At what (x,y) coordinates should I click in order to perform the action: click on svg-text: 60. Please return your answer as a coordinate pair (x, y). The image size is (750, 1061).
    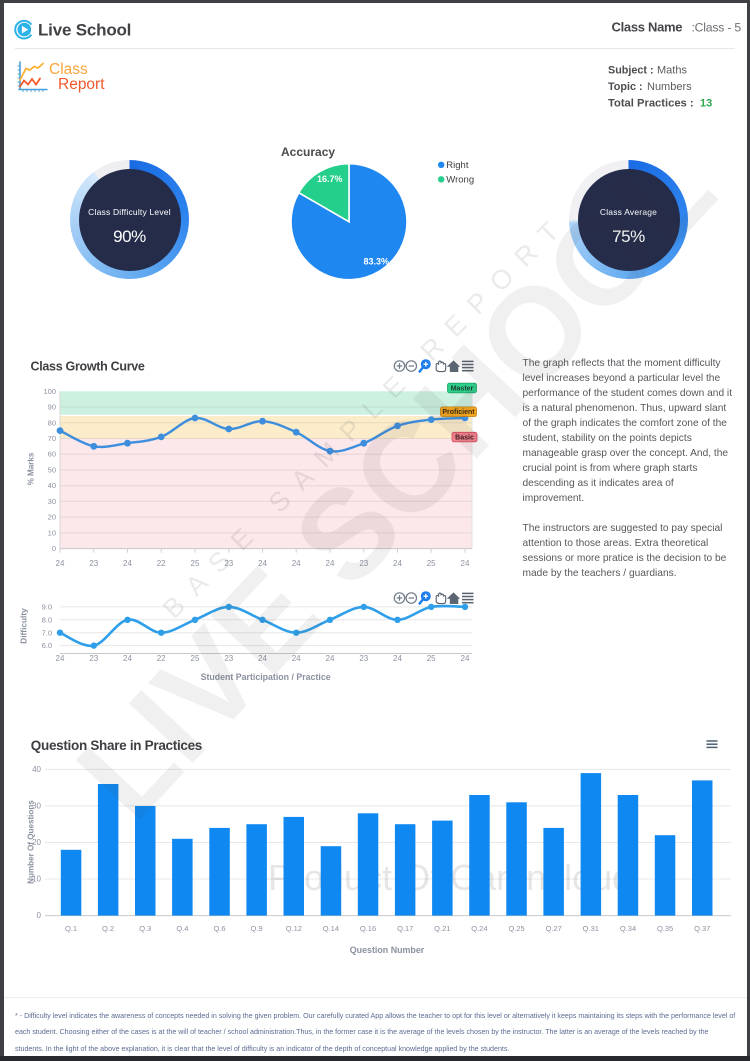
    Looking at the image, I should click on (52, 454).